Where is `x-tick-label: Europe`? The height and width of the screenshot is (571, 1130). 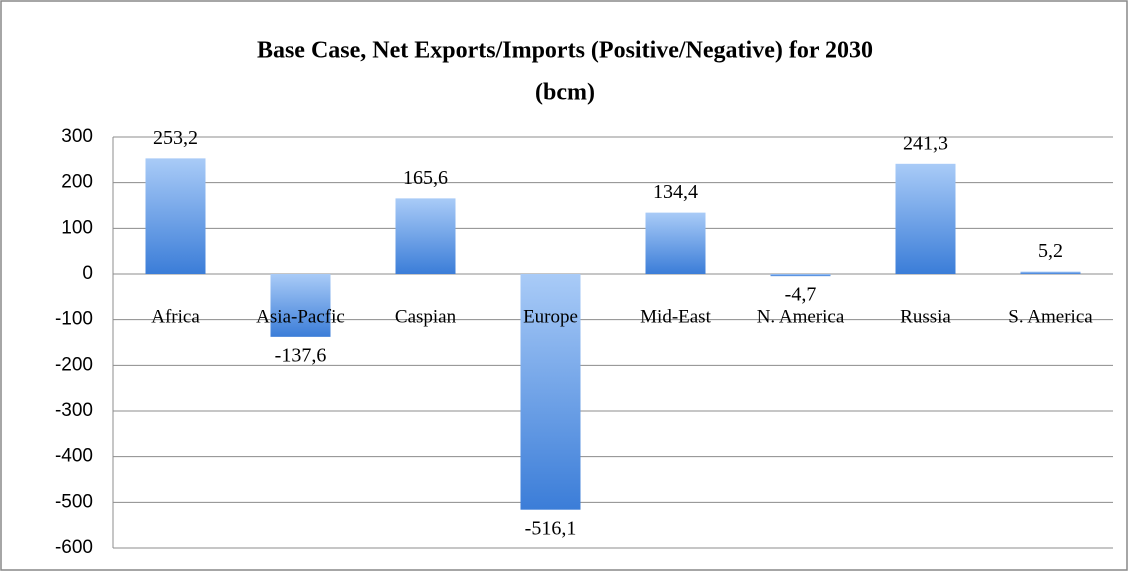
x-tick-label: Europe is located at coordinates (550, 316).